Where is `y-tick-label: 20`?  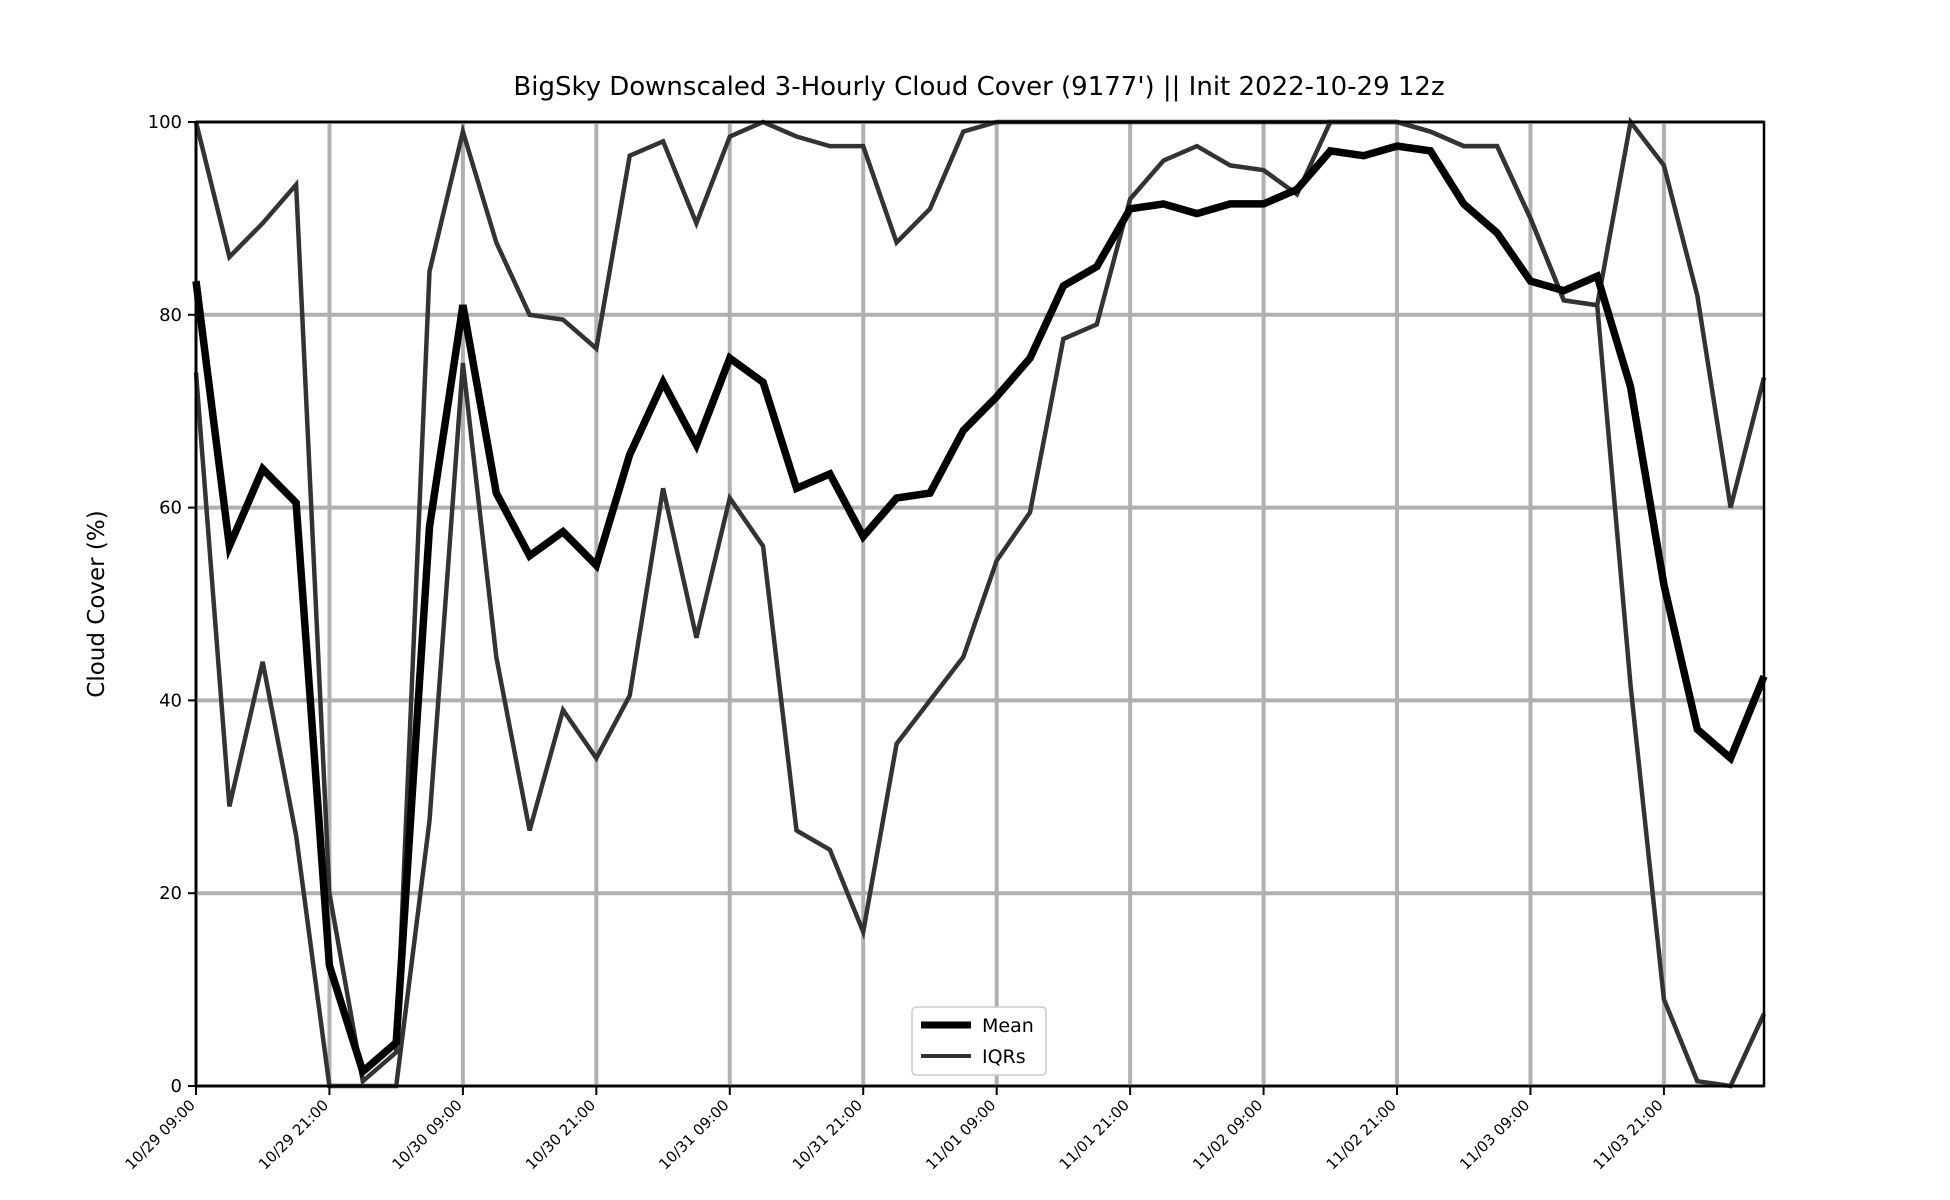 y-tick-label: 20 is located at coordinates (170, 893).